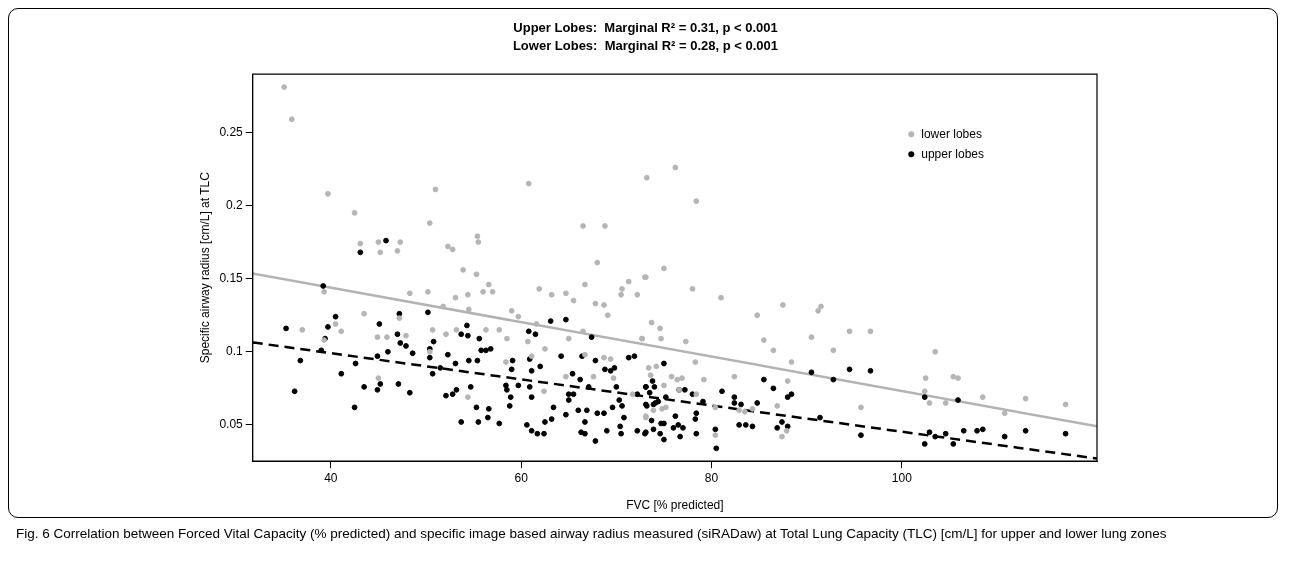  What do you see at coordinates (204, 267) in the screenshot?
I see `y-axis-title: Specific airway radius [cm/L] at TLC` at bounding box center [204, 267].